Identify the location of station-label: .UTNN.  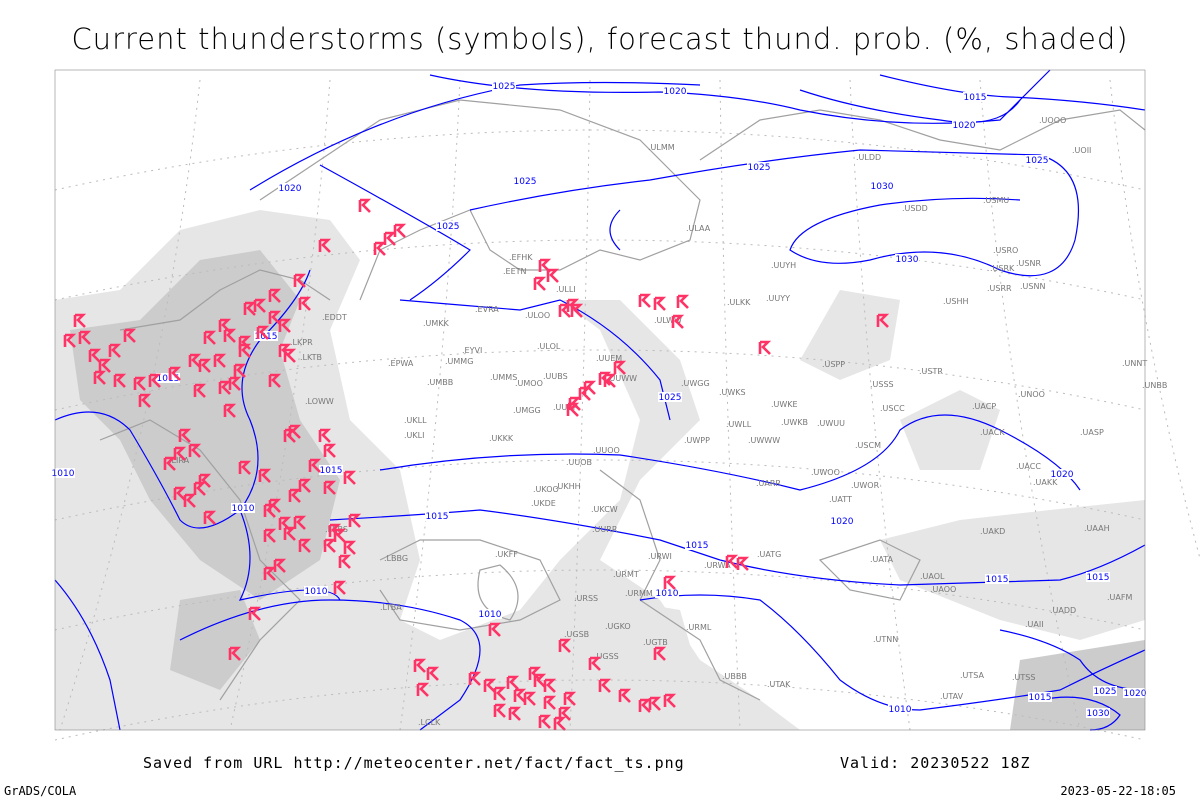
(885, 639).